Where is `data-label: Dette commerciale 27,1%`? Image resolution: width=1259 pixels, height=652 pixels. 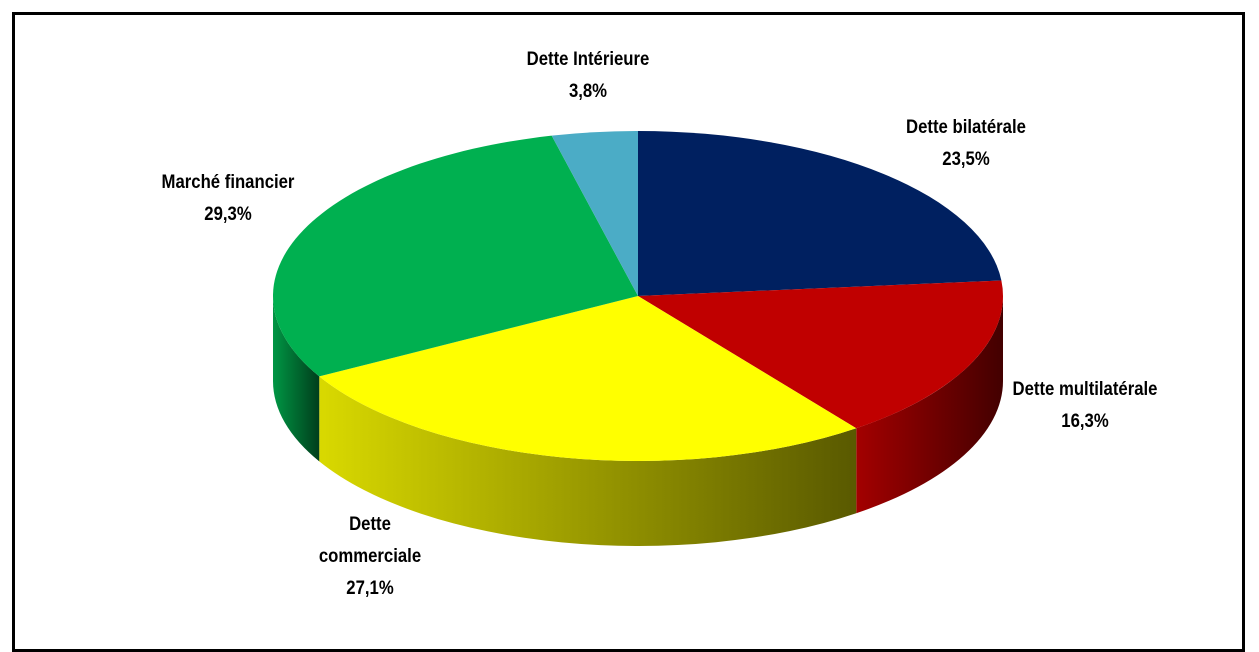
data-label: Dette commerciale 27,1% is located at coordinates (370, 557).